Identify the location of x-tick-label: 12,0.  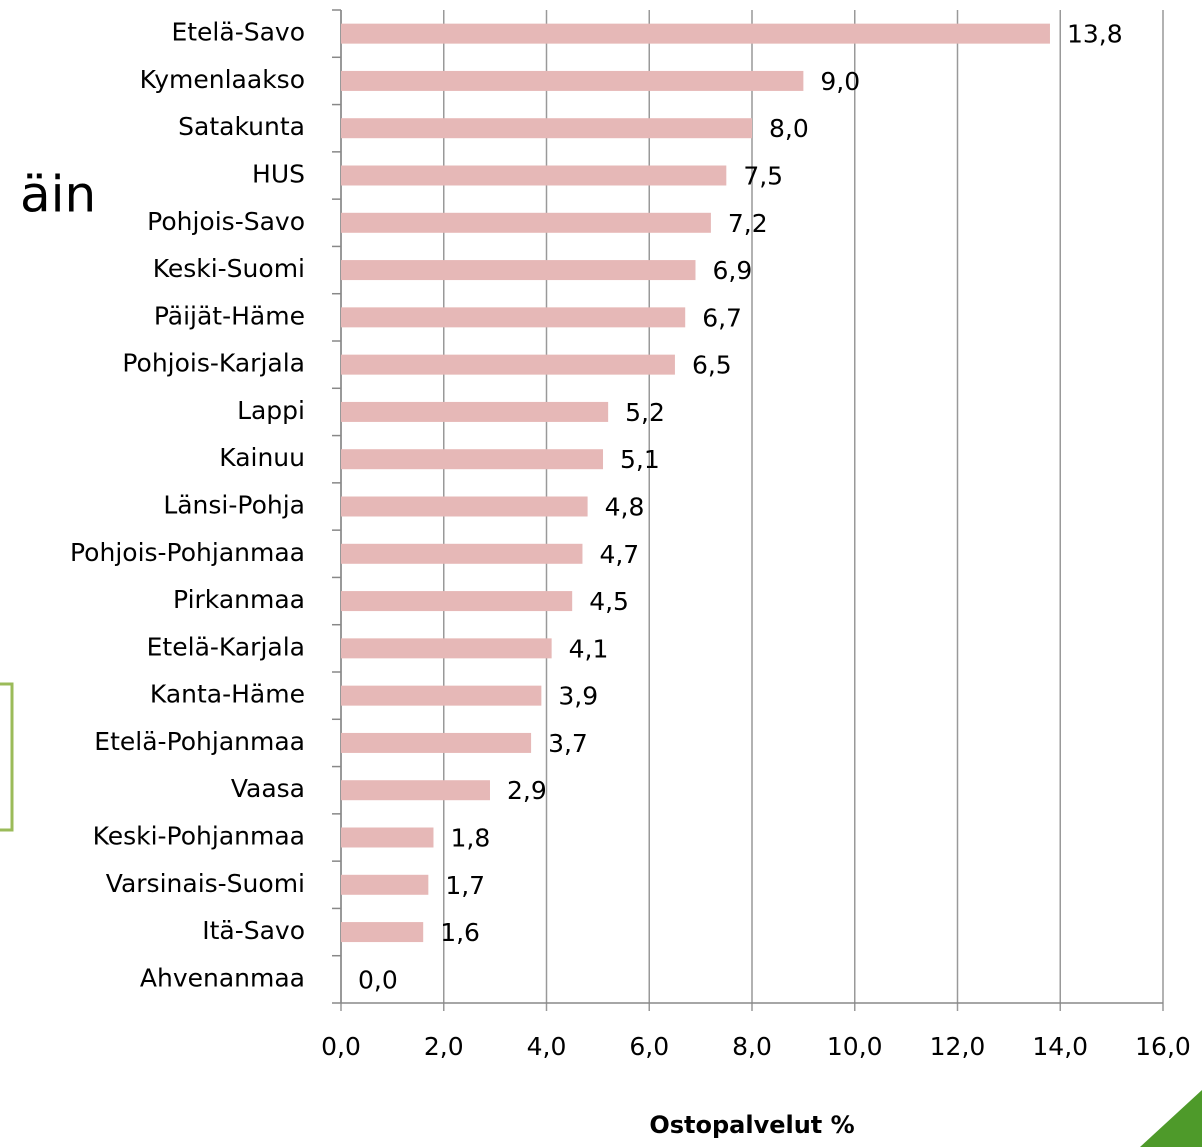
(958, 1046).